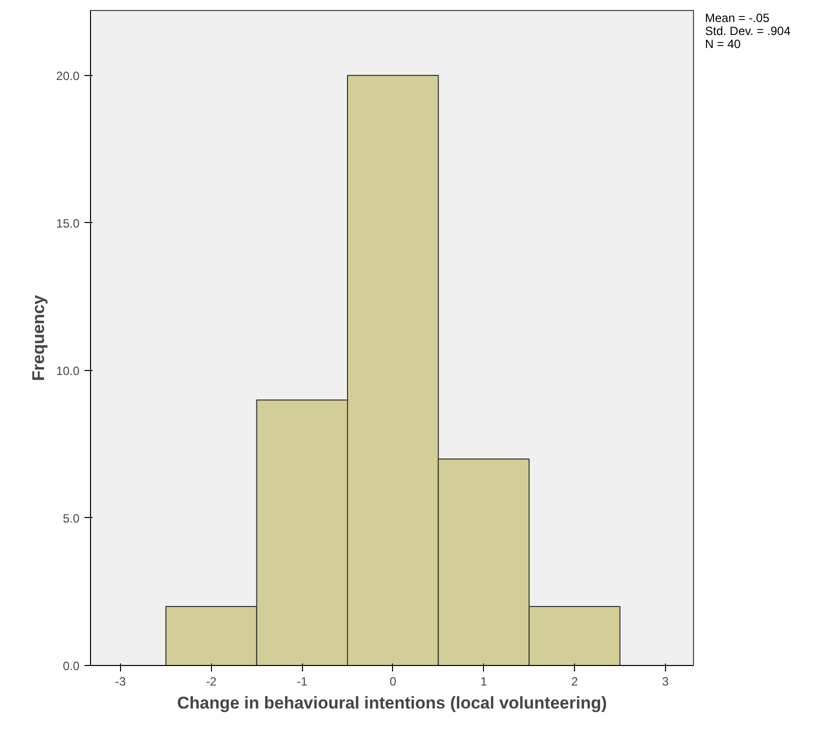  Describe the element at coordinates (71, 666) in the screenshot. I see `y-tick-label: 0.0` at that location.